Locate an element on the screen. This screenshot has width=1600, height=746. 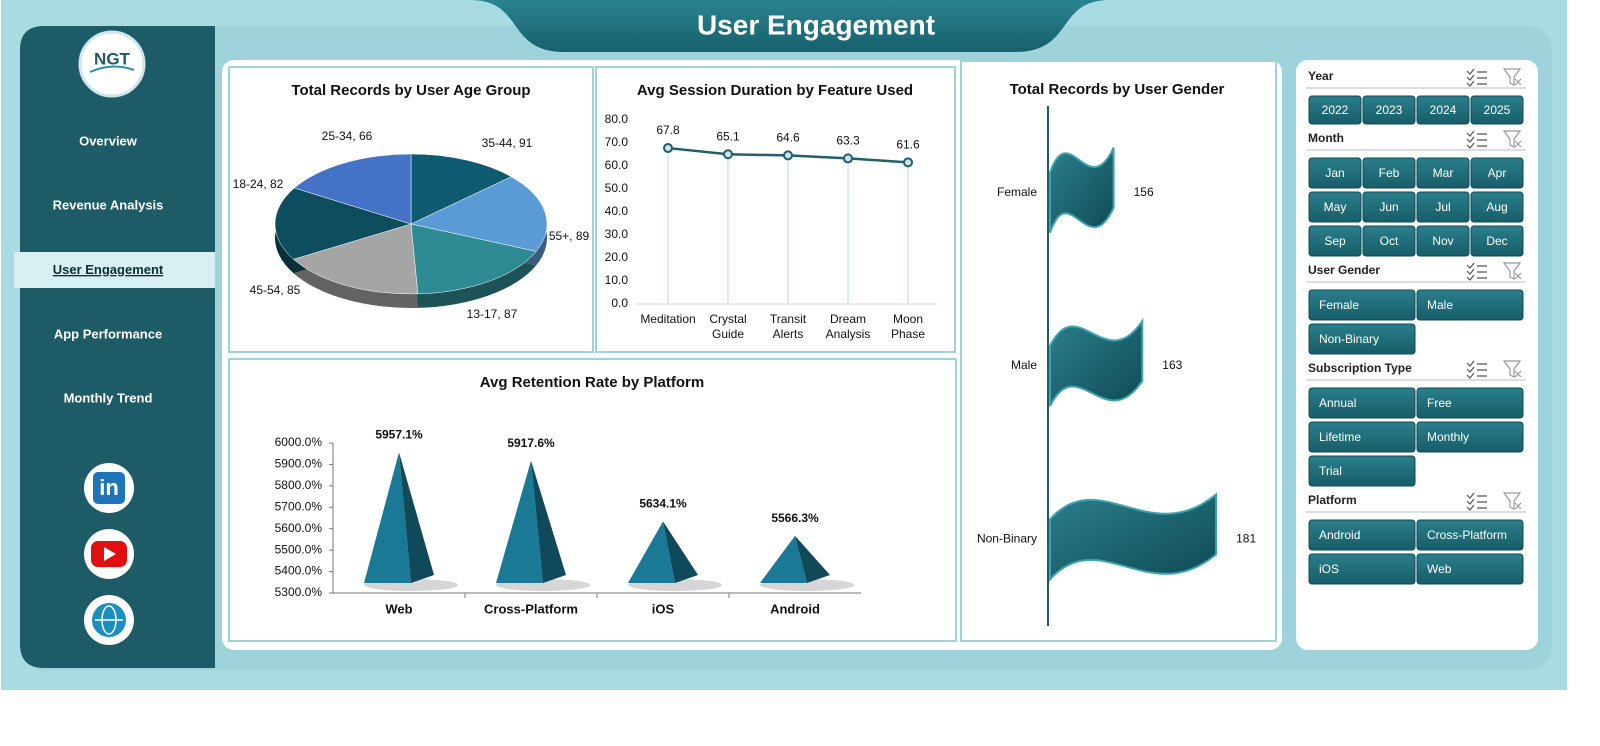
slicer-option: 2023 is located at coordinates (1389, 110).